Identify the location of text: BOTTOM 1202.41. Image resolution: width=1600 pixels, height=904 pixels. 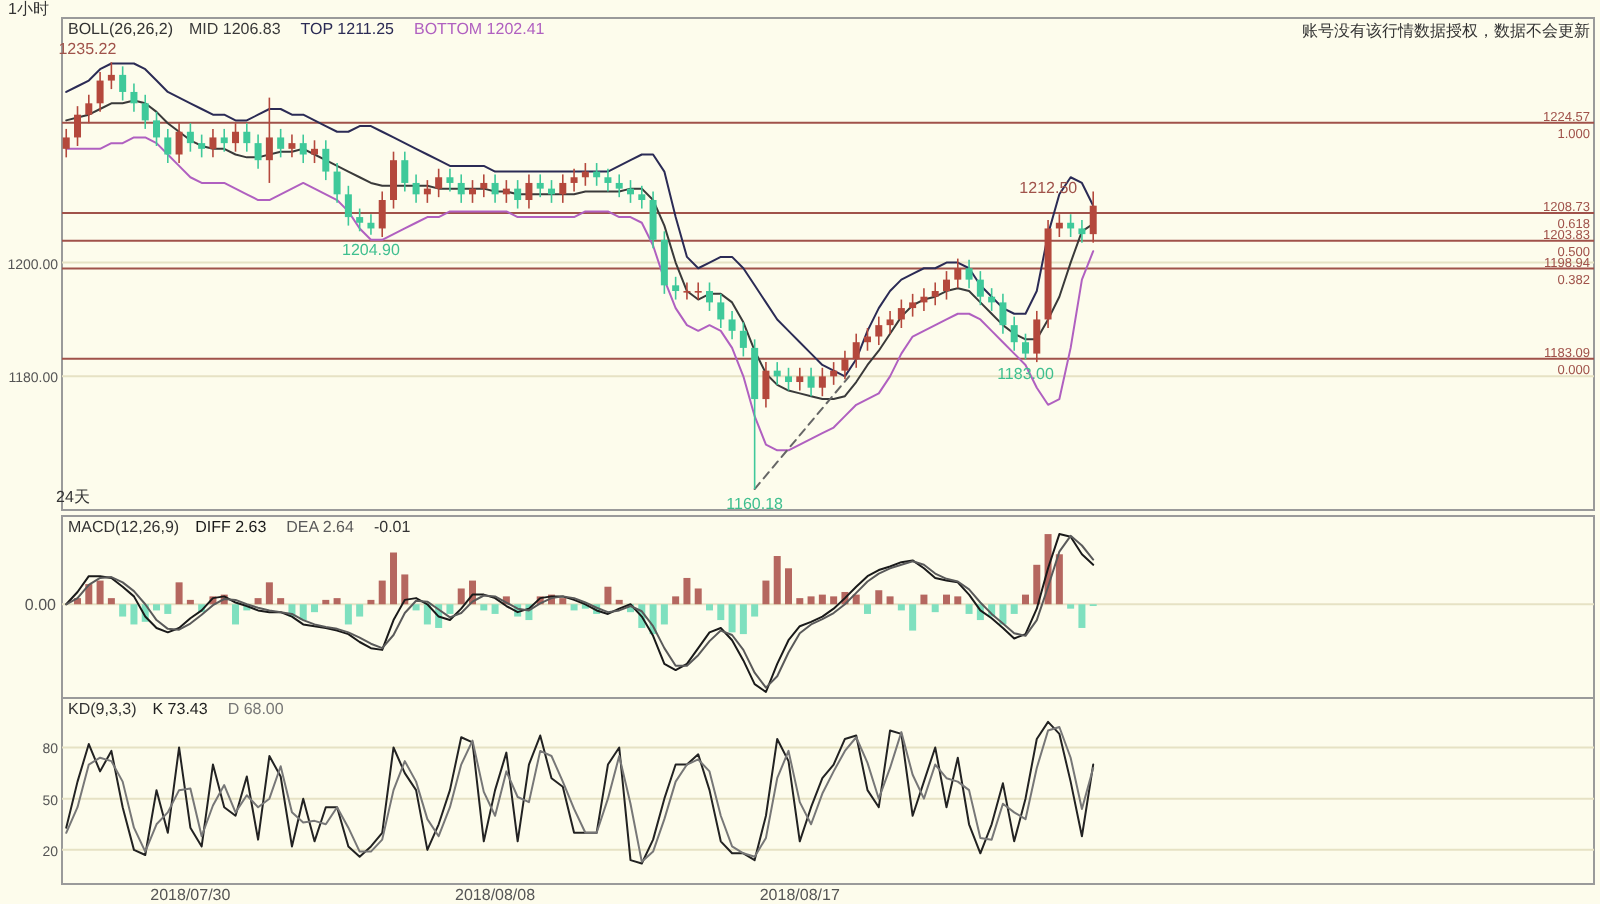
(480, 29).